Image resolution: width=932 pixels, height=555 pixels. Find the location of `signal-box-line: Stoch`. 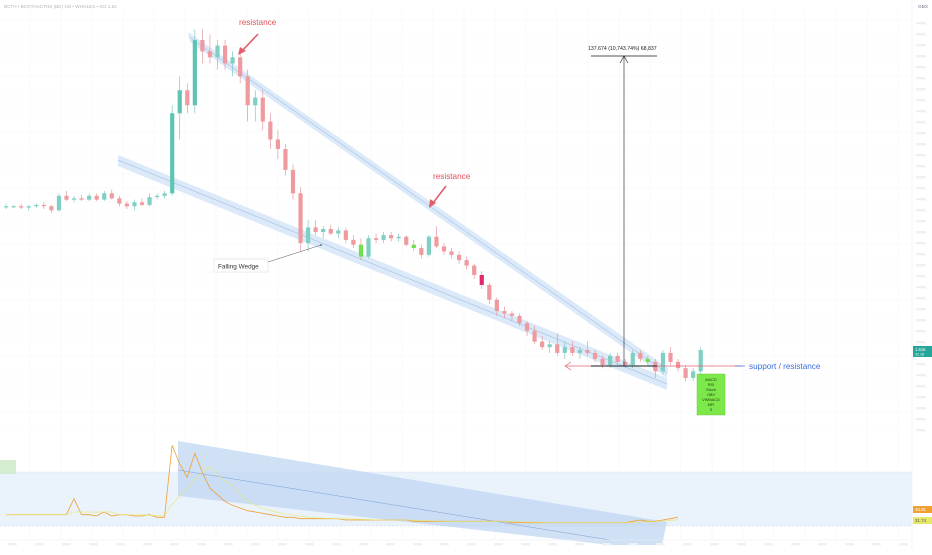

signal-box-line: Stoch is located at coordinates (711, 389).